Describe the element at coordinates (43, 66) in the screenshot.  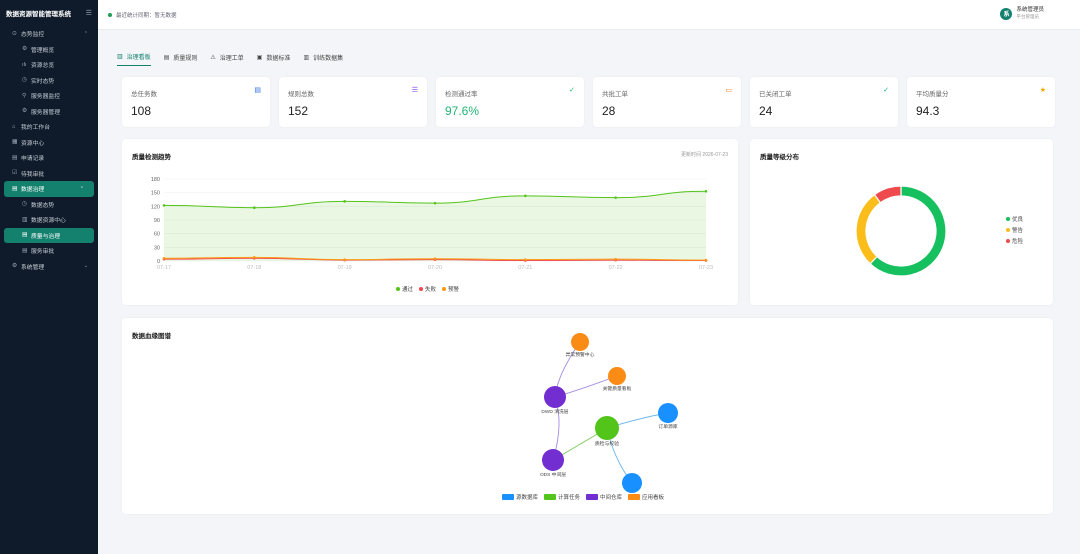
I see `sidebar-item-label: 资源总览` at that location.